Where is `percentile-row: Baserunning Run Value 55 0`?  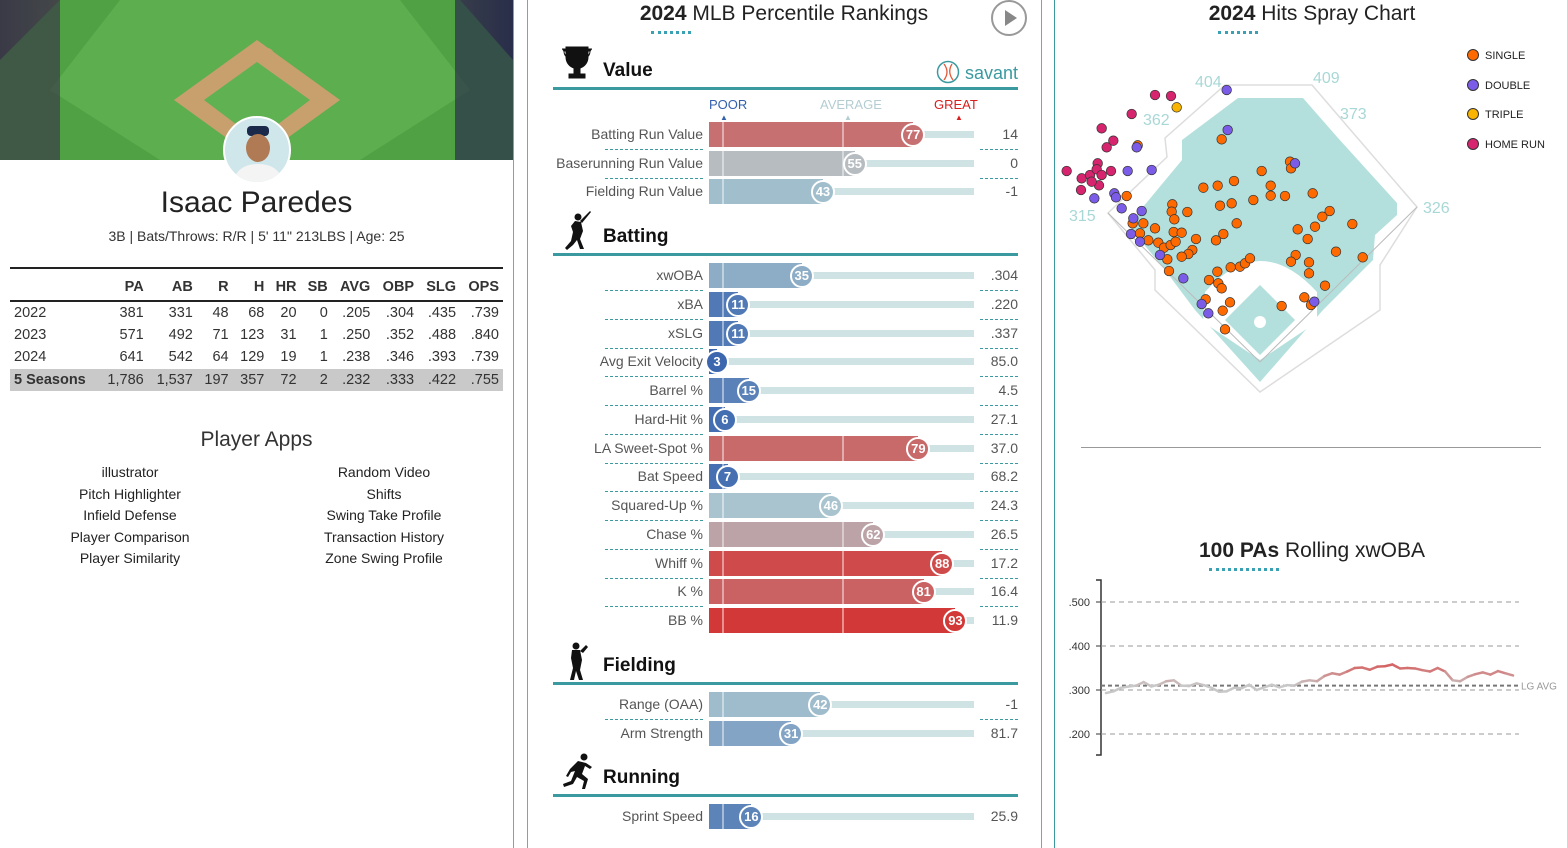 percentile-row: Baserunning Run Value 55 0 is located at coordinates (785, 164).